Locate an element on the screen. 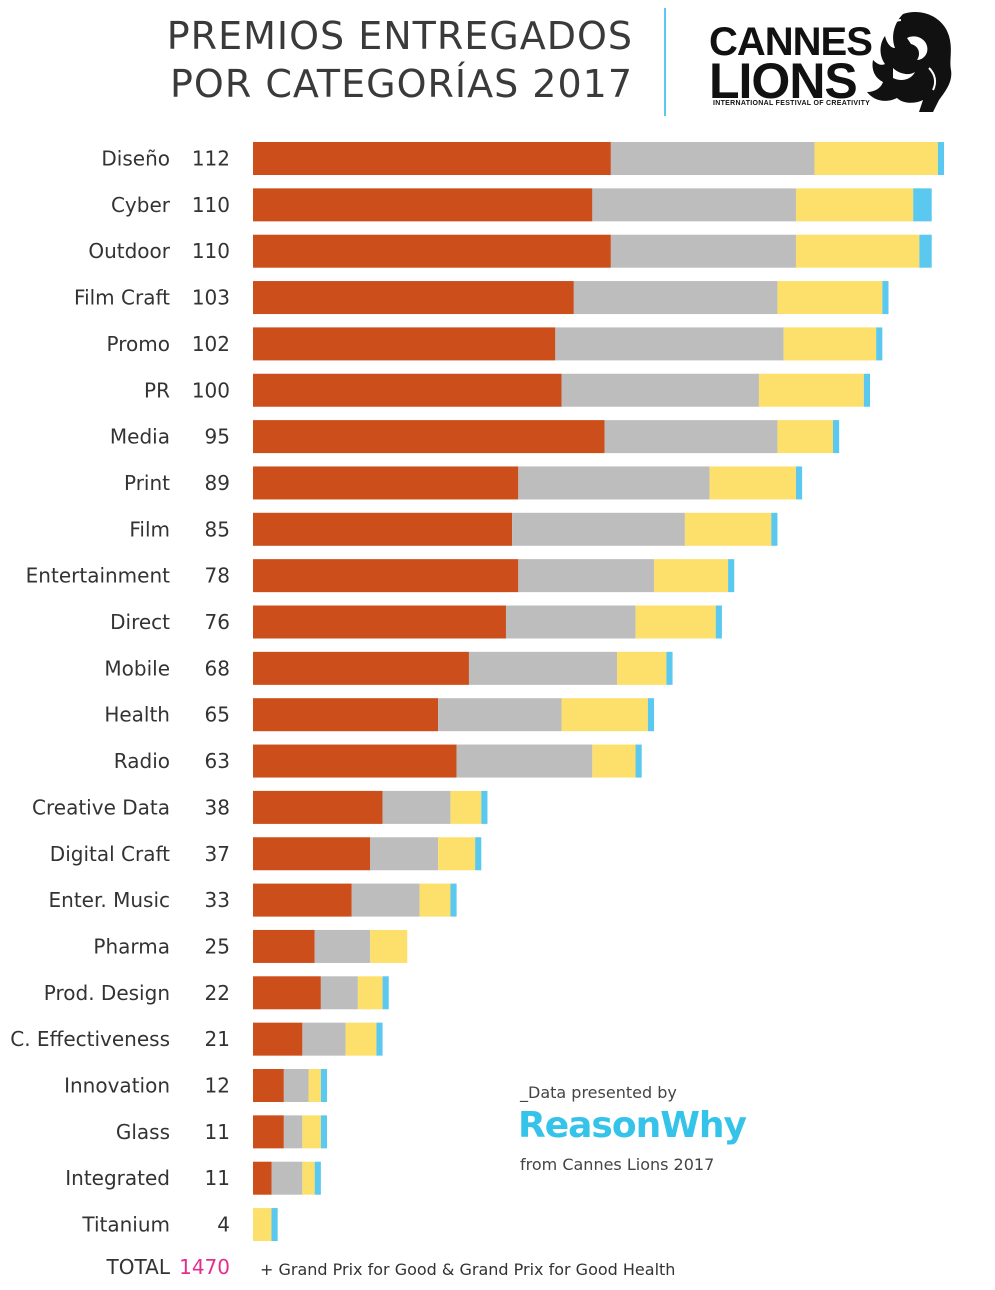 The width and height of the screenshot is (995, 1290). bar-row: Cyber 110 is located at coordinates (521, 205).